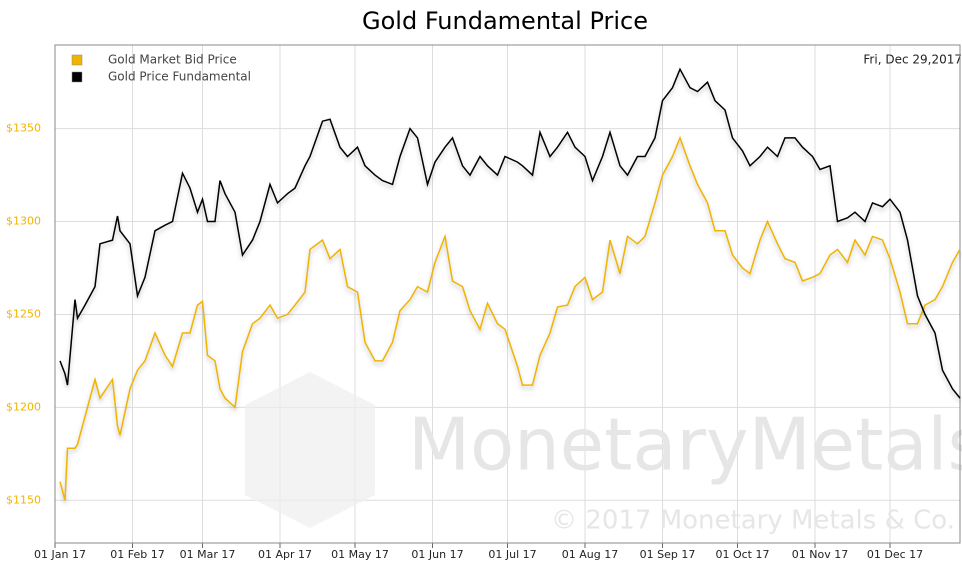 This screenshot has width=962, height=562. Describe the element at coordinates (23, 128) in the screenshot. I see `y-tick-label: $1350` at that location.